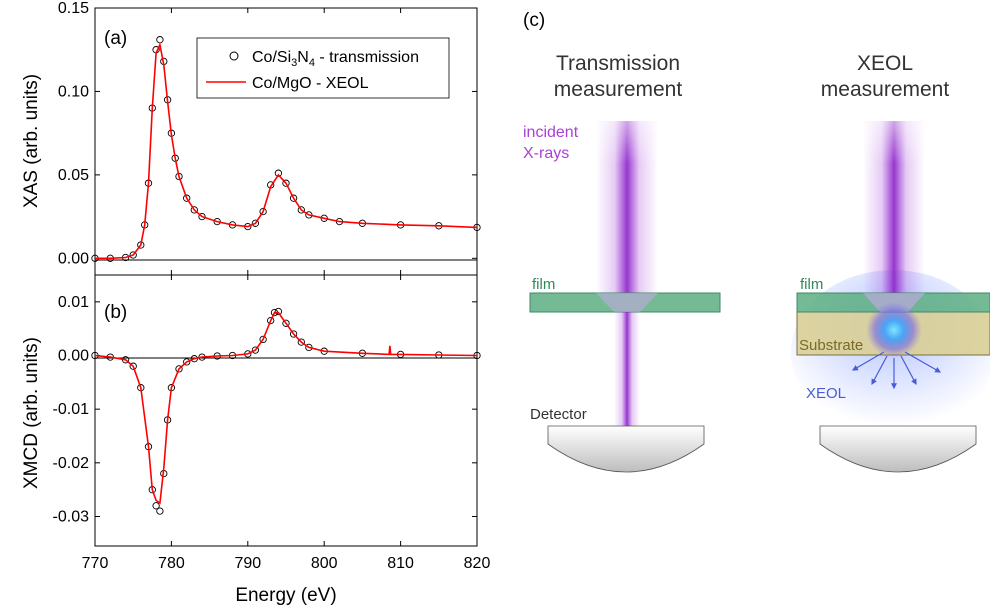  What do you see at coordinates (234, 56) in the screenshot?
I see `legend-circle-marker` at bounding box center [234, 56].